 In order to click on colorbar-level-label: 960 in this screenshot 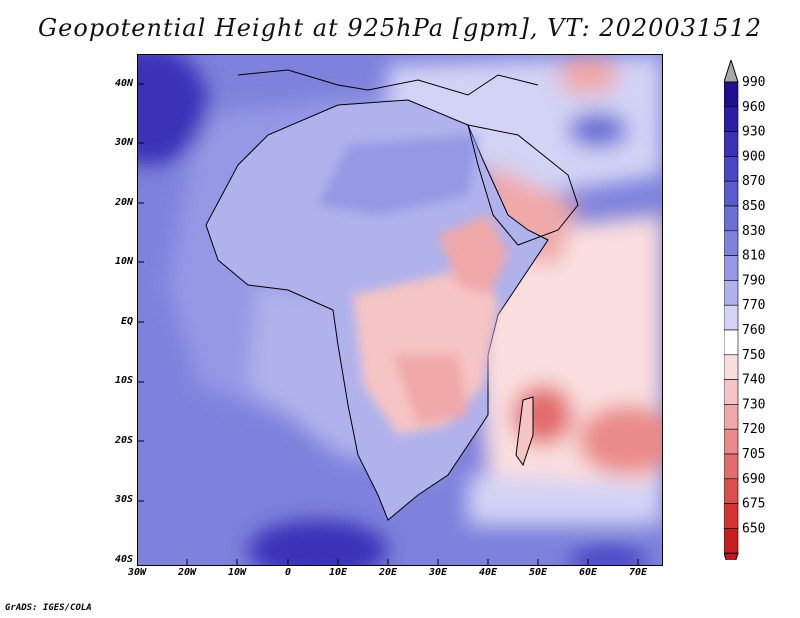, I will do `click(753, 107)`.